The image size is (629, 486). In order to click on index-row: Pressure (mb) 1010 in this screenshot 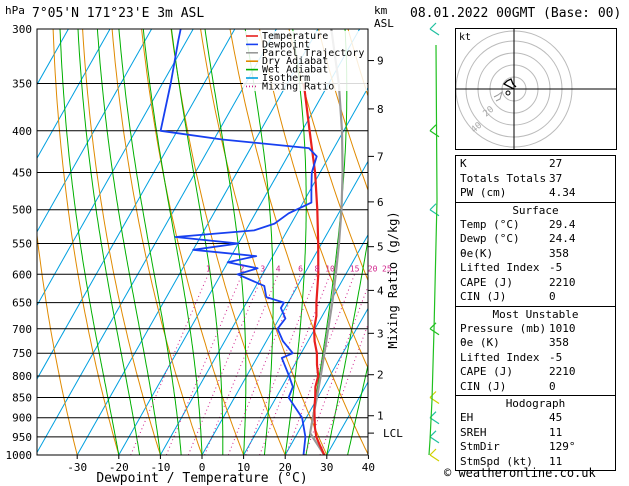, I will do `click(535, 329)`.